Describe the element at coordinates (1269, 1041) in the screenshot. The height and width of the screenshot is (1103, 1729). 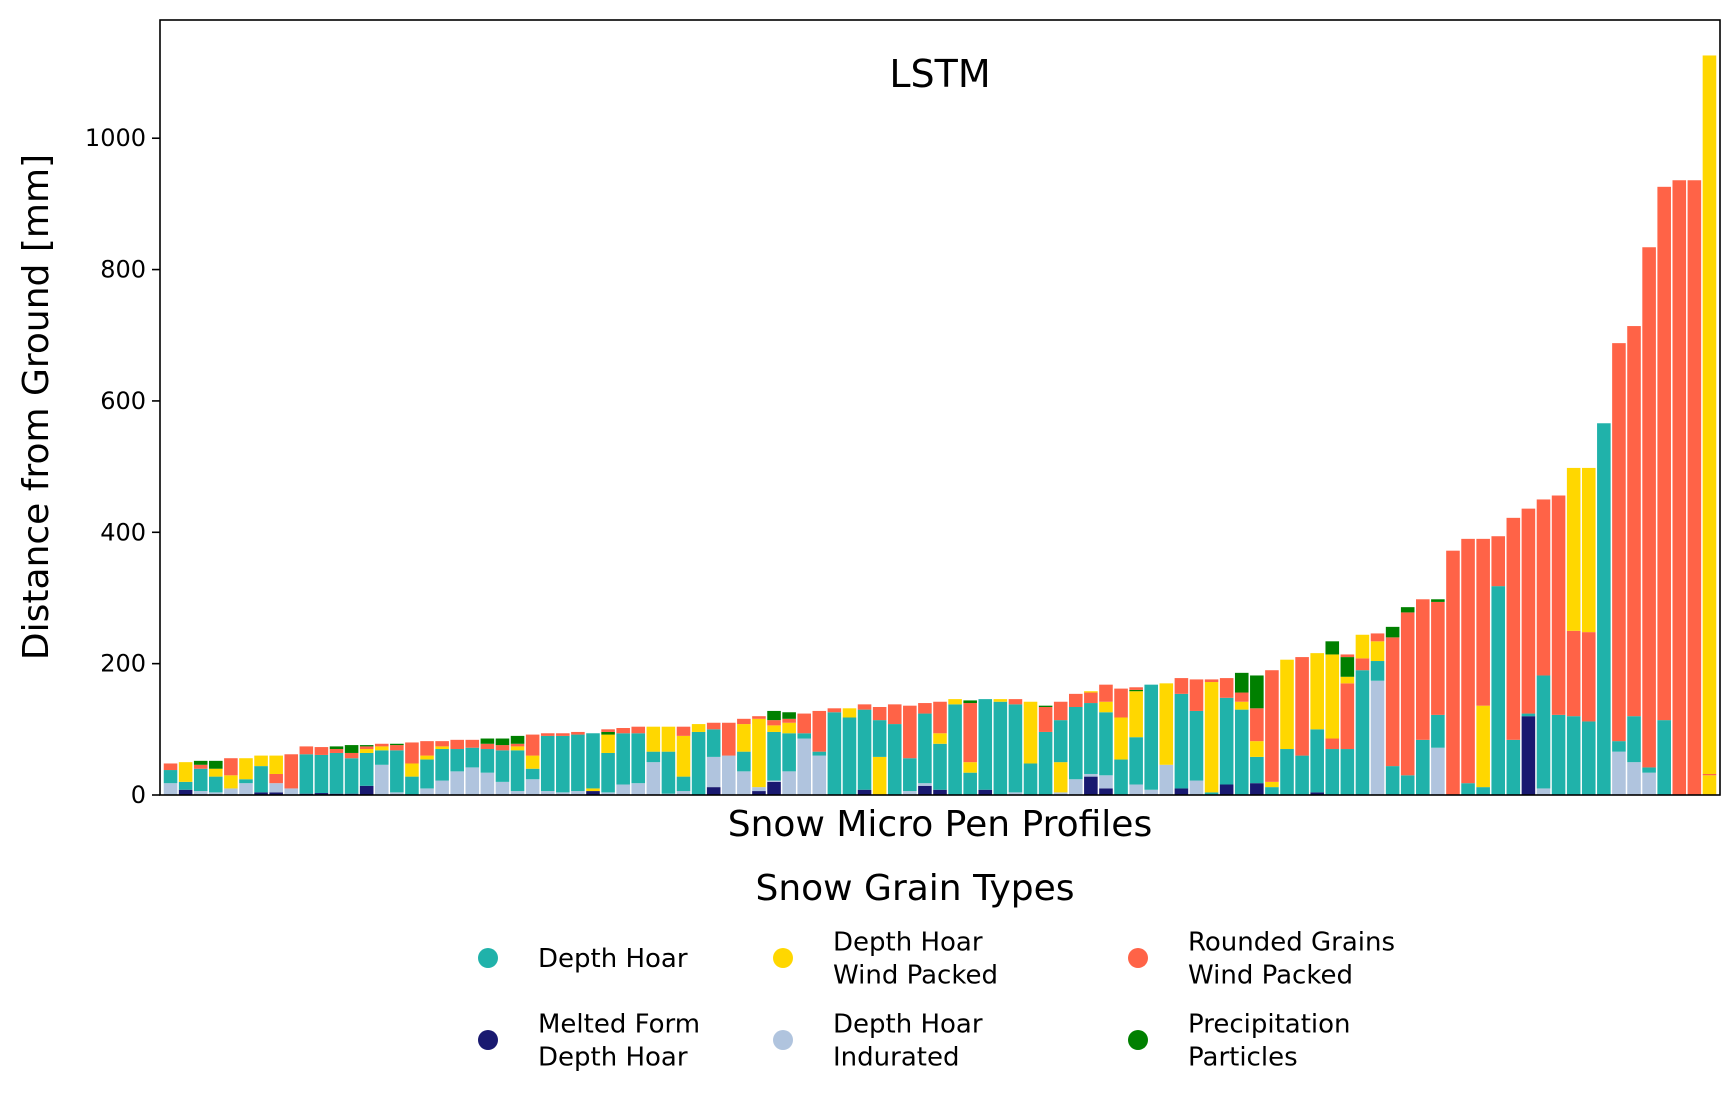
I see `legend-label-pp: Precipitation Particles` at that location.